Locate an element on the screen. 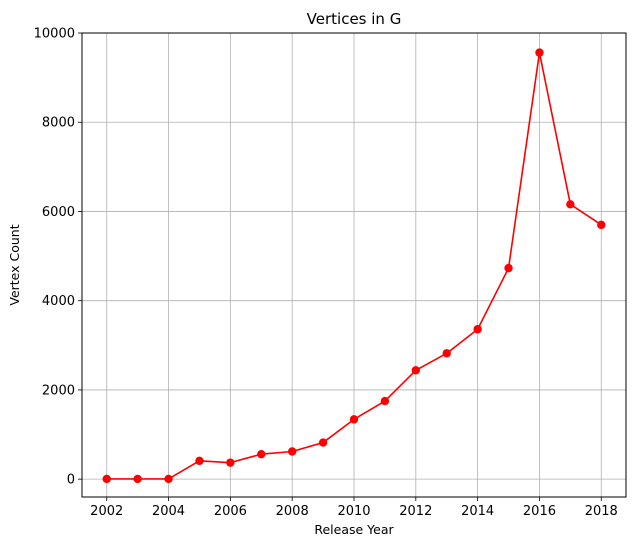 The width and height of the screenshot is (635, 547). x-tick-label: 2014 is located at coordinates (477, 511).